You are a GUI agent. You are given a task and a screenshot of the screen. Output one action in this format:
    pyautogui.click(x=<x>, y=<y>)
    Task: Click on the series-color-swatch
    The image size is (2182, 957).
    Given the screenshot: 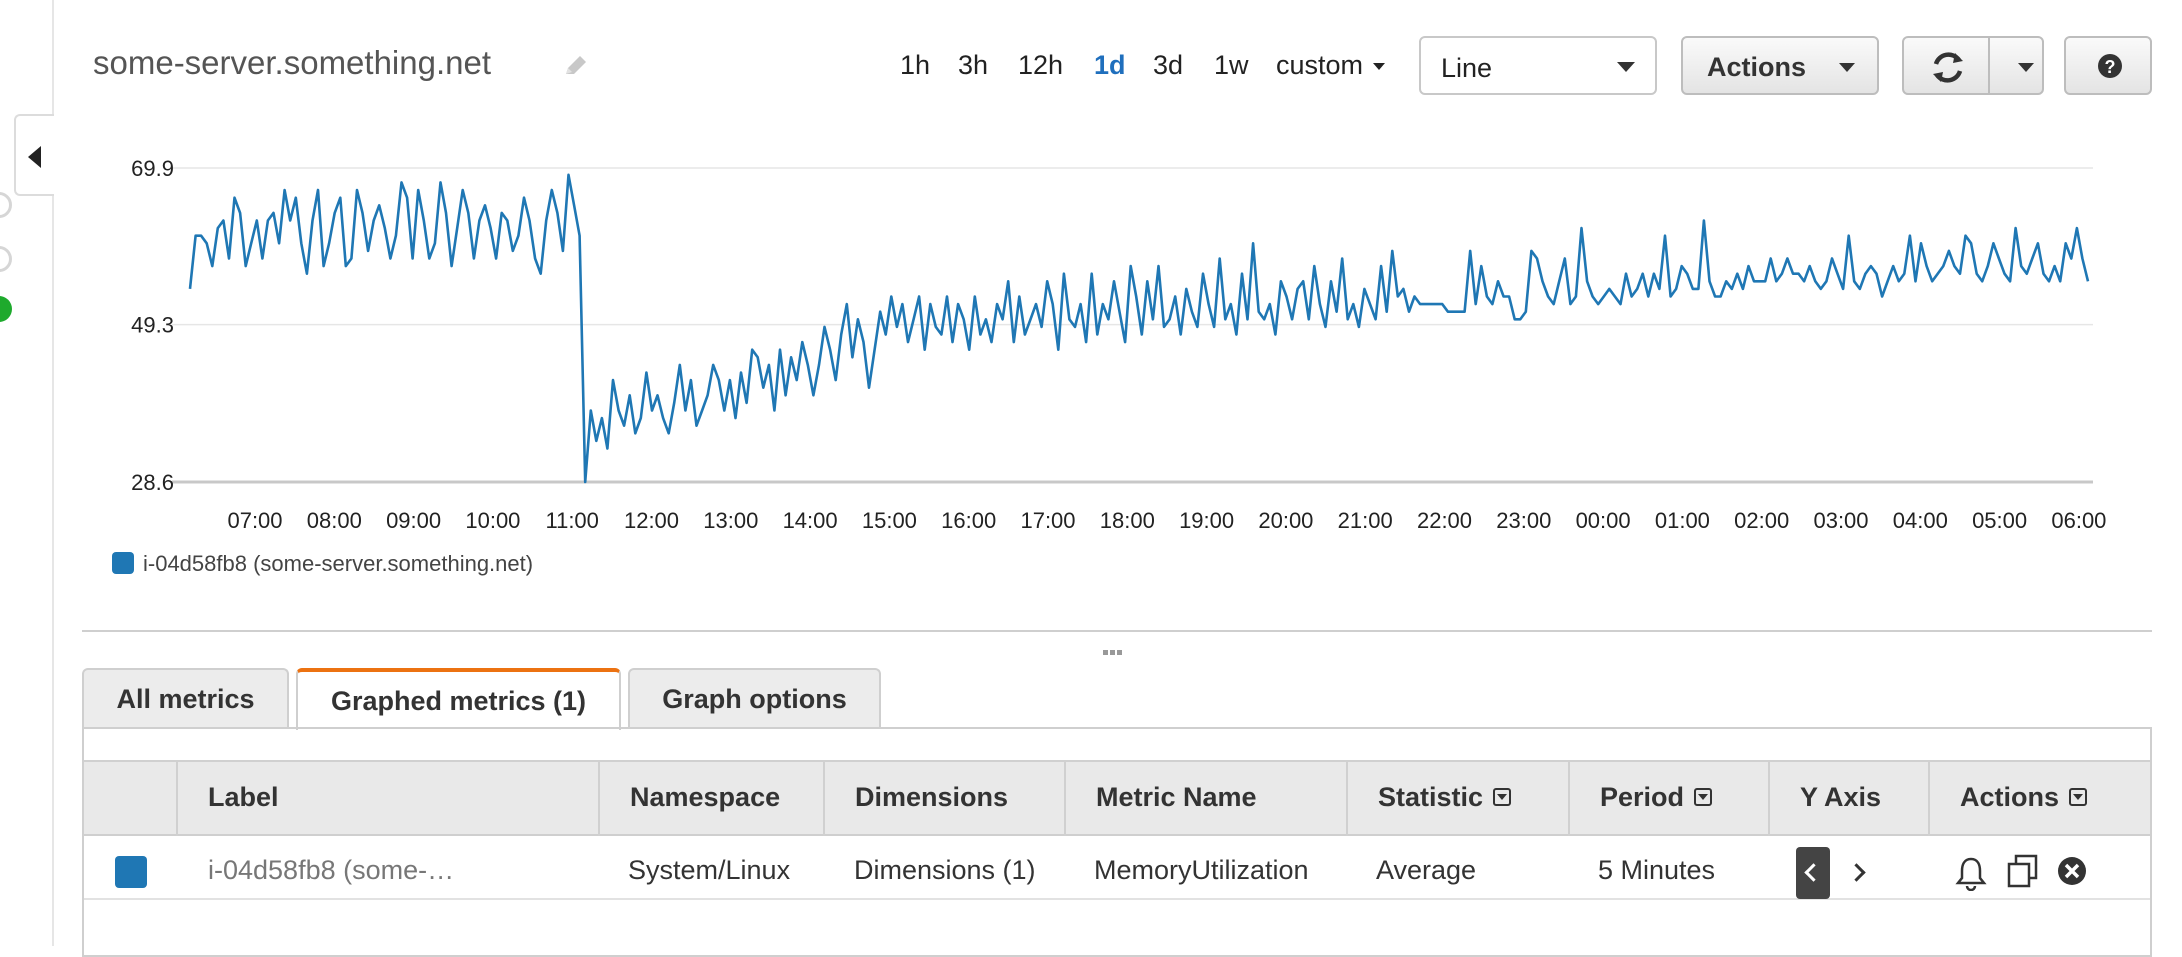 What is the action you would take?
    pyautogui.click(x=131, y=872)
    